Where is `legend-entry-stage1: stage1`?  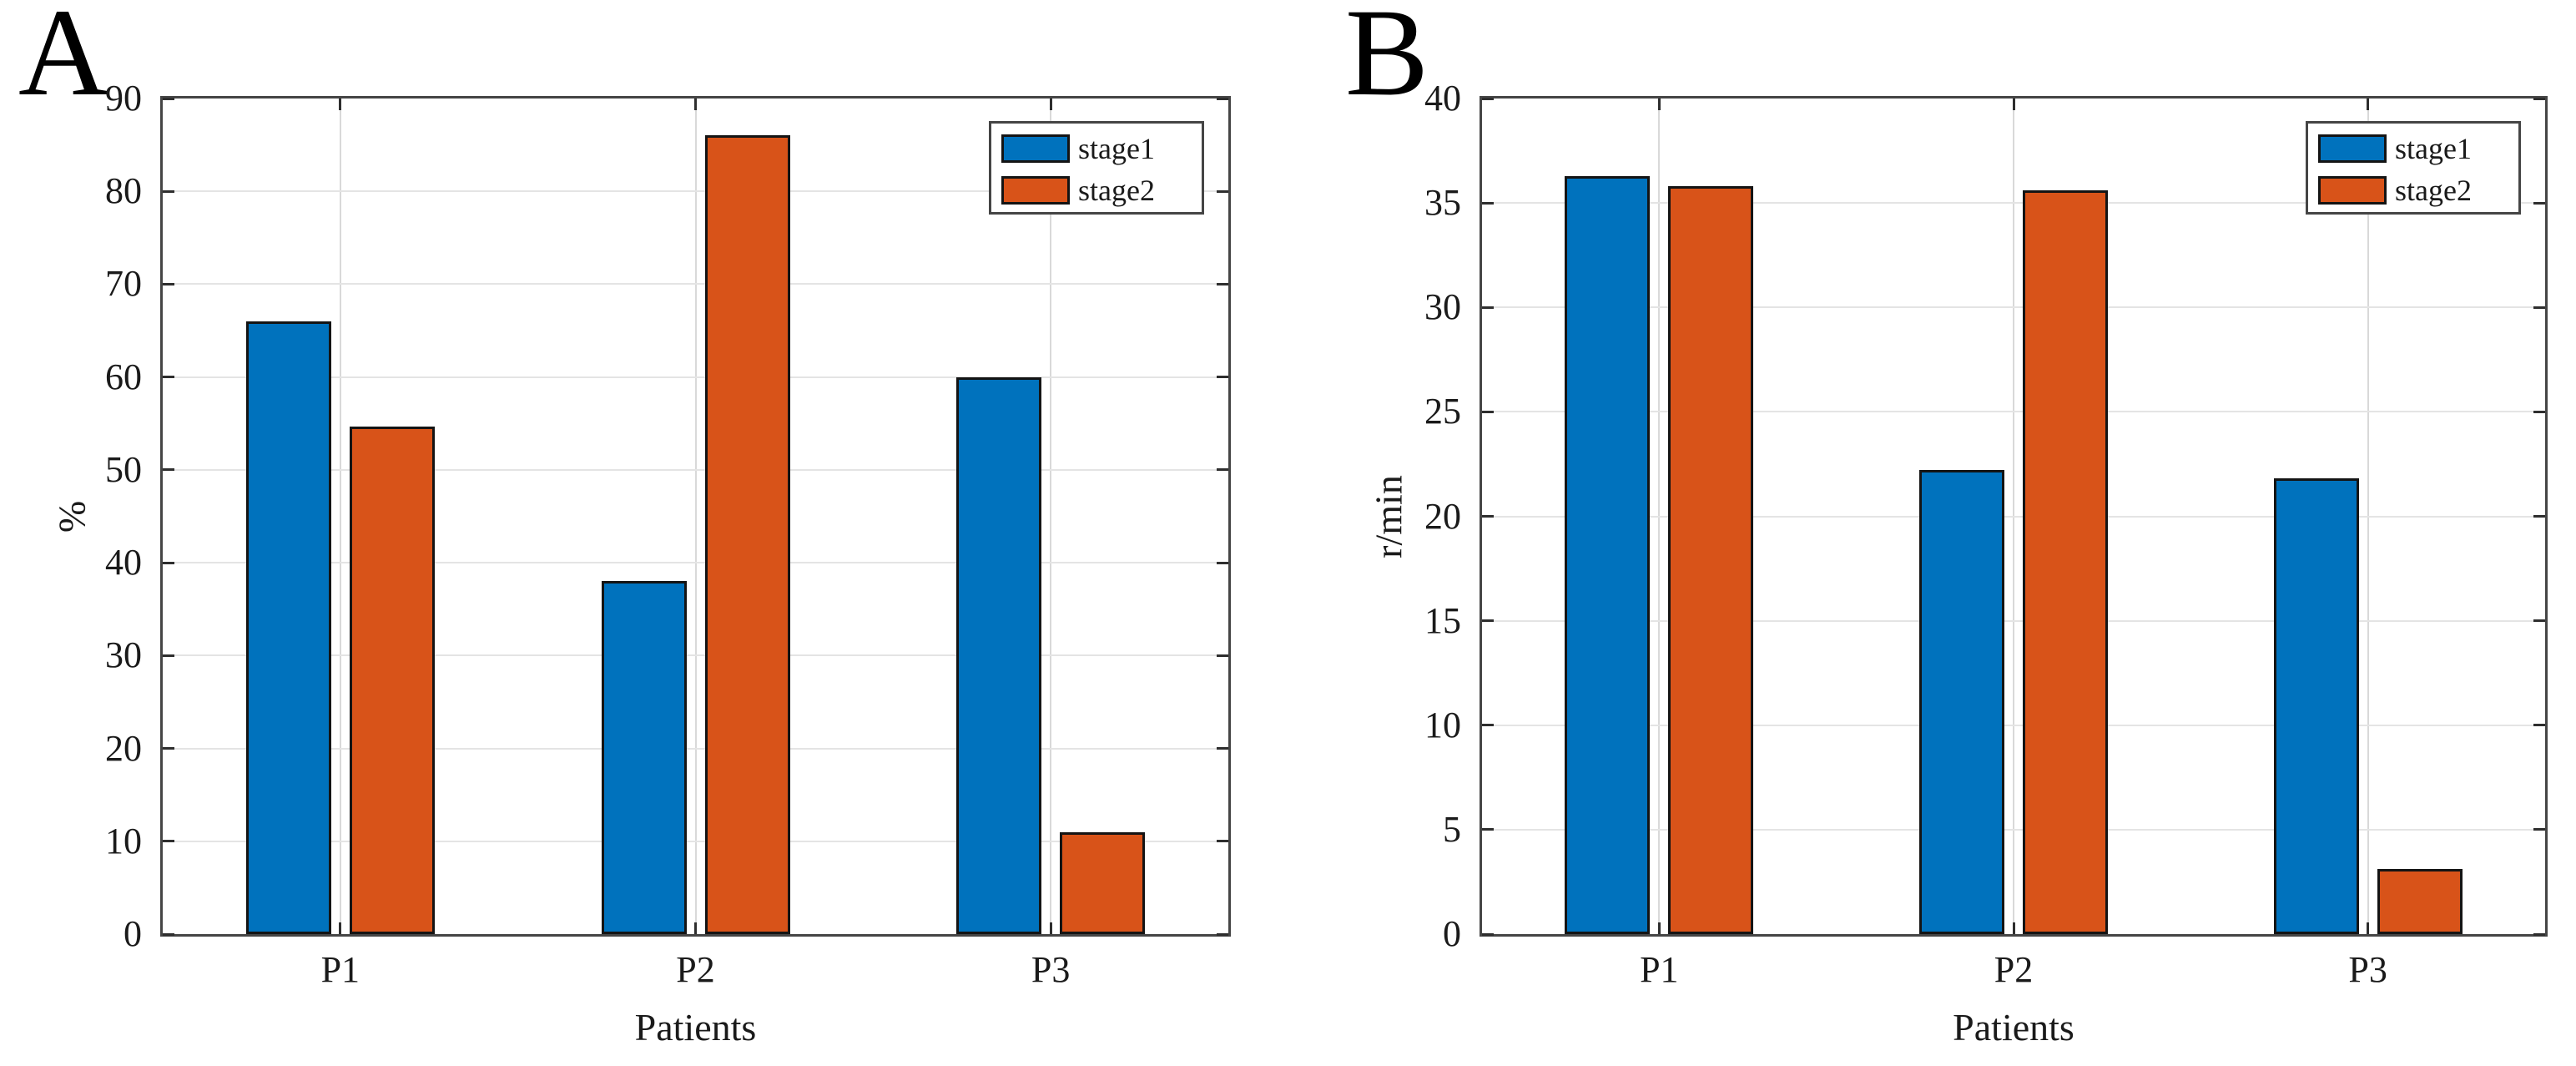 legend-entry-stage1: stage1 is located at coordinates (2413, 148).